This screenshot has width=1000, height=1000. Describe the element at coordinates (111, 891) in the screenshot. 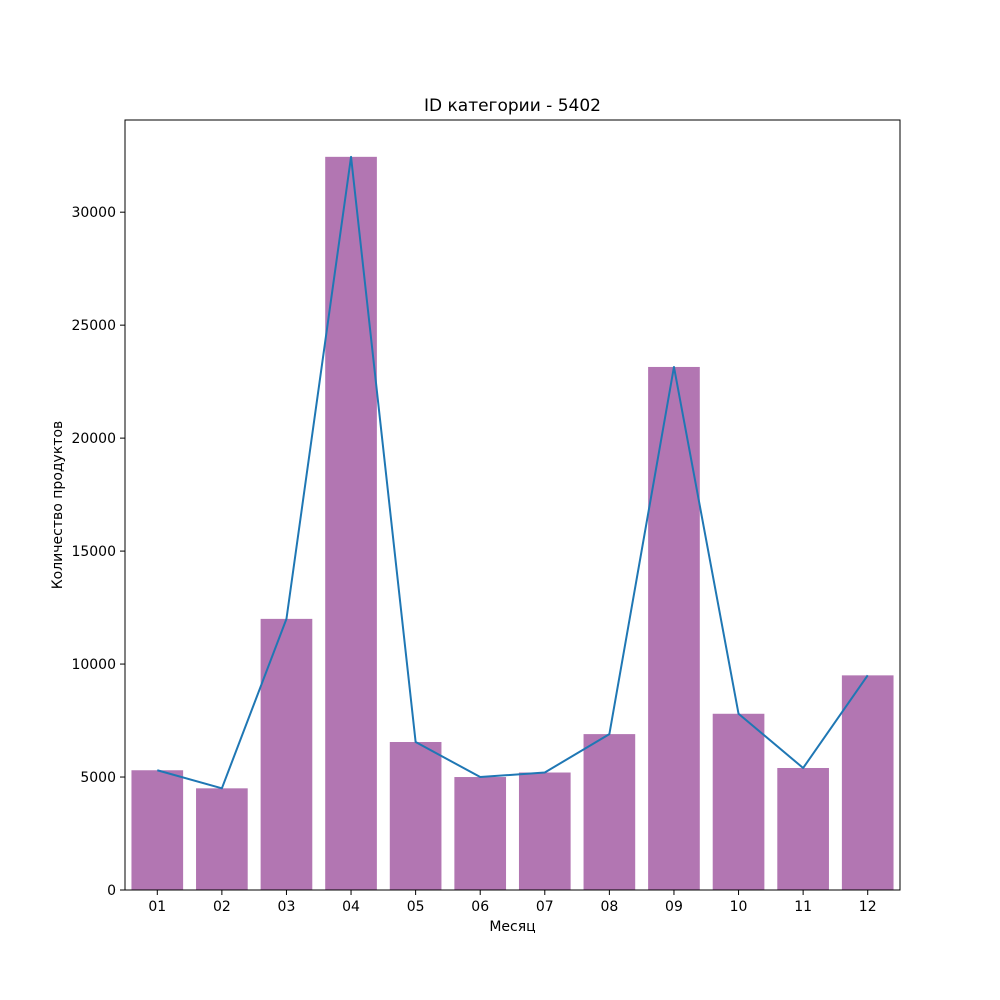

I see `y-tick-label: 0` at that location.